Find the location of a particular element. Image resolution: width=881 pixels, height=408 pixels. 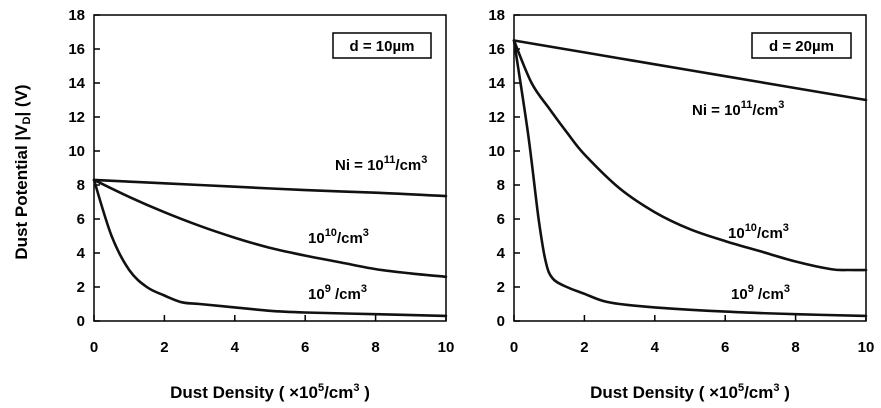

condition-box-label: d = 10µm is located at coordinates (382, 46).